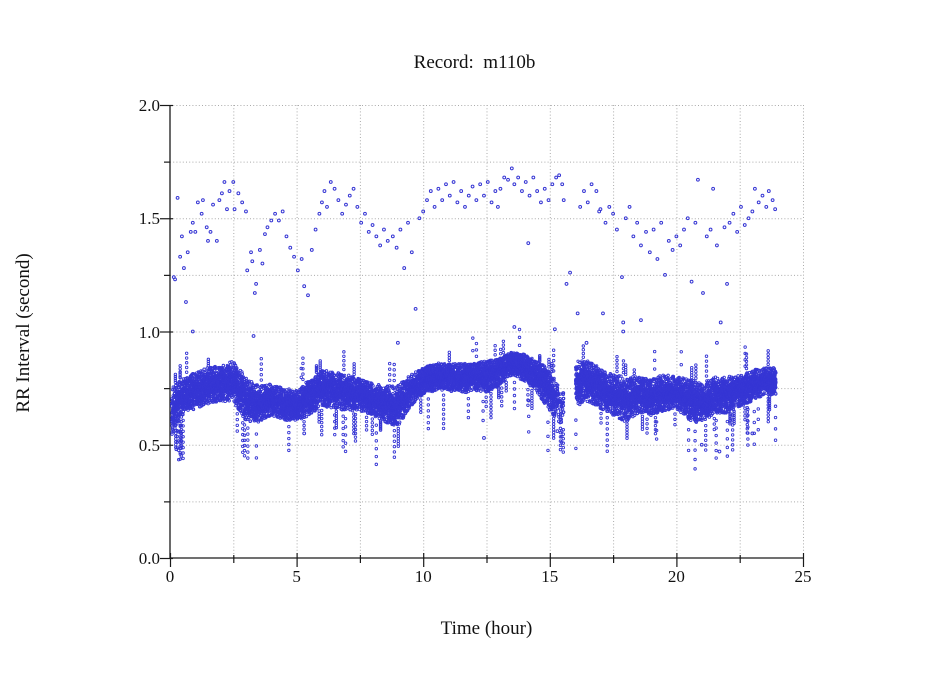 The width and height of the screenshot is (949, 697). What do you see at coordinates (676, 576) in the screenshot?
I see `x-tick-label: 20` at bounding box center [676, 576].